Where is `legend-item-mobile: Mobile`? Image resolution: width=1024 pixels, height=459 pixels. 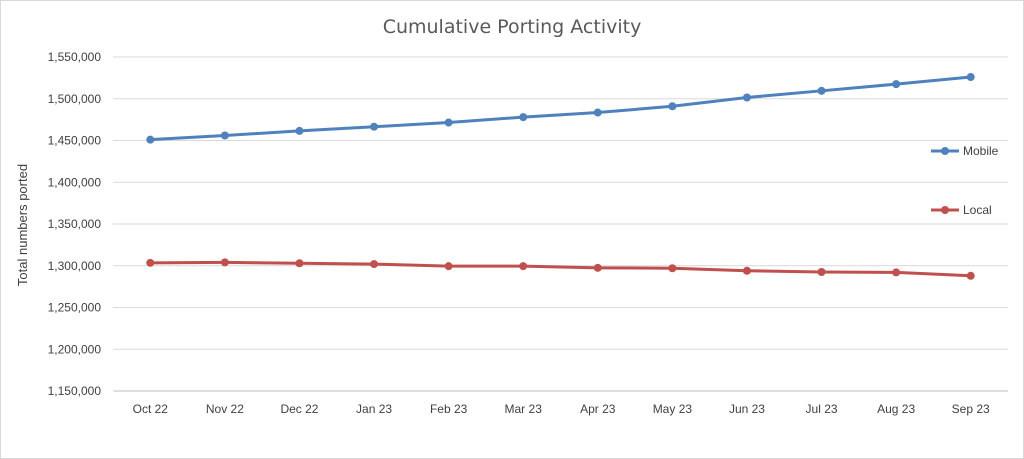 legend-item-mobile: Mobile is located at coordinates (965, 151).